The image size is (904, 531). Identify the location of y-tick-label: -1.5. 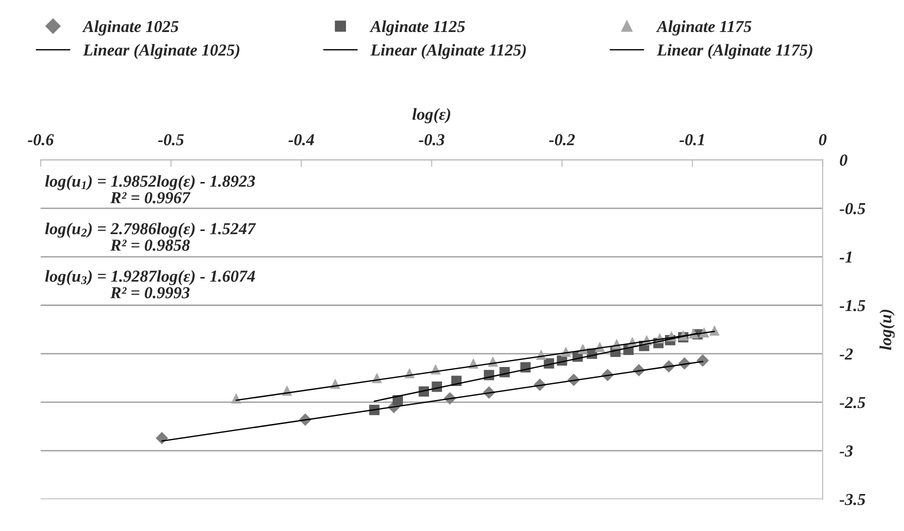
(853, 306).